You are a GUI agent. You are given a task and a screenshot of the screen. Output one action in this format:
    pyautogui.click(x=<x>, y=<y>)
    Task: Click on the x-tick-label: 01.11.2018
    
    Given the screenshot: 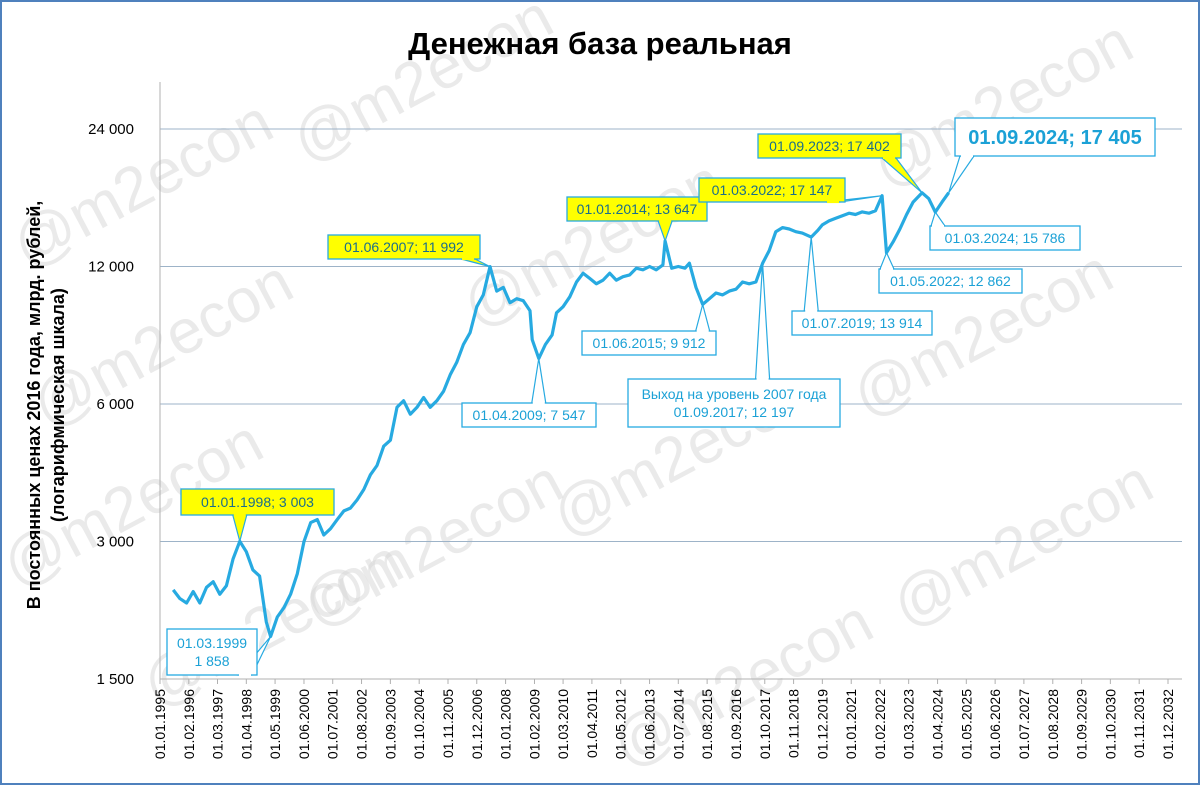 What is the action you would take?
    pyautogui.click(x=794, y=723)
    